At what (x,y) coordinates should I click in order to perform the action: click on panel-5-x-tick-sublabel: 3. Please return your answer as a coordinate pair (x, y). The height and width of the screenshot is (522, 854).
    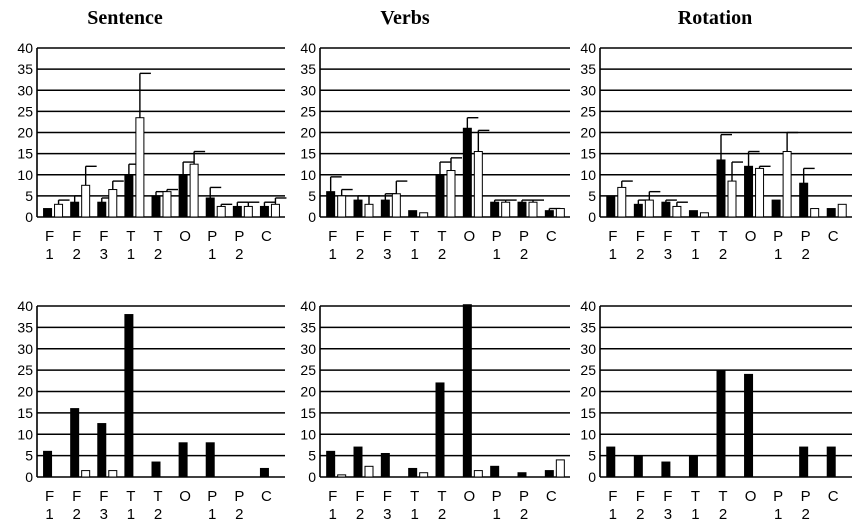
    Looking at the image, I should click on (387, 514).